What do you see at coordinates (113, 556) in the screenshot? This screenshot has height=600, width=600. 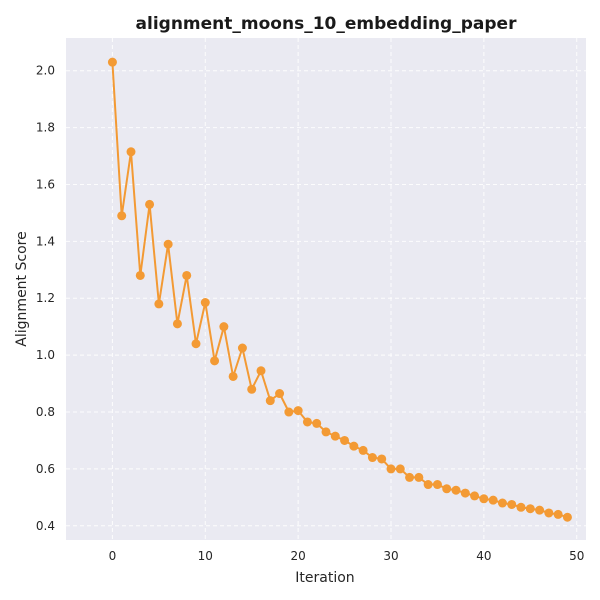 I see `x-tick-label: 0` at bounding box center [113, 556].